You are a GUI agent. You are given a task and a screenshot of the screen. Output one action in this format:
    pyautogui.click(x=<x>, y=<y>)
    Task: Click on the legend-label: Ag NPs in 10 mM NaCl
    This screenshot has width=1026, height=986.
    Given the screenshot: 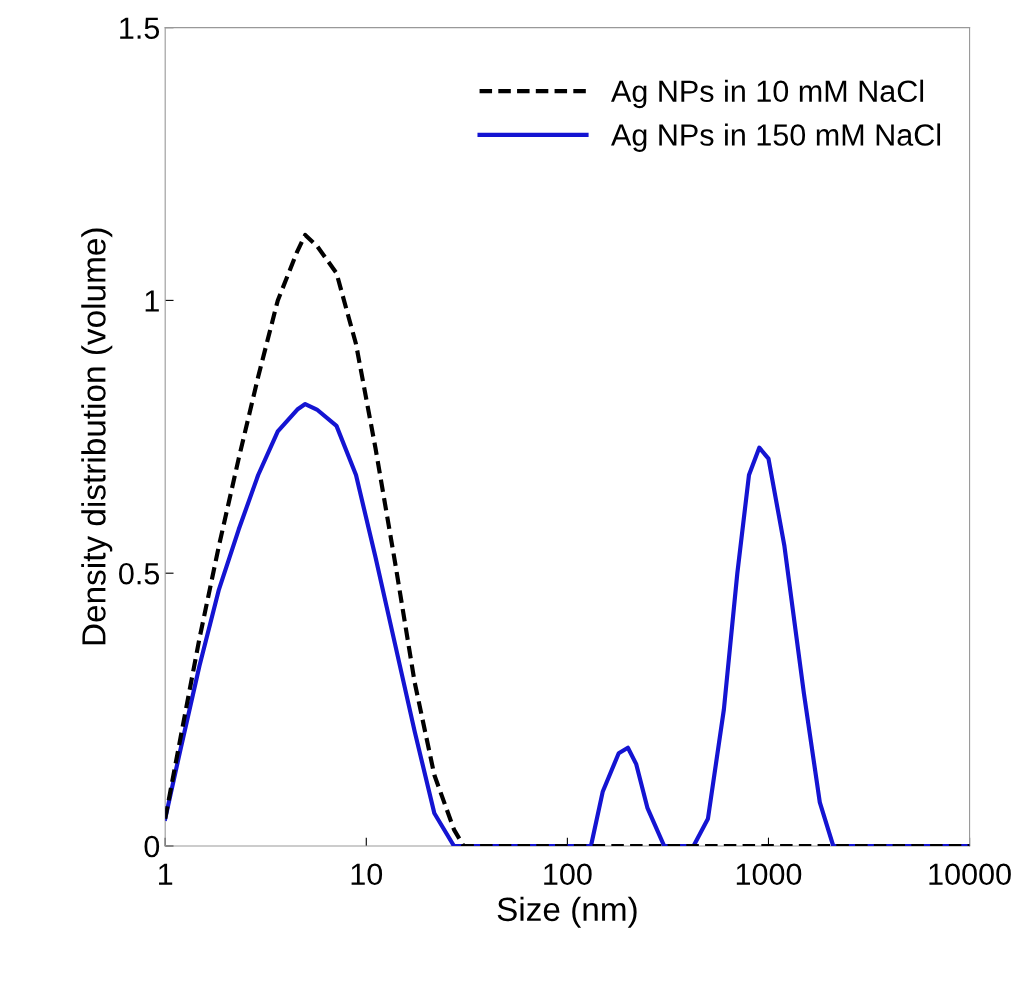 What is the action you would take?
    pyautogui.click(x=767, y=94)
    